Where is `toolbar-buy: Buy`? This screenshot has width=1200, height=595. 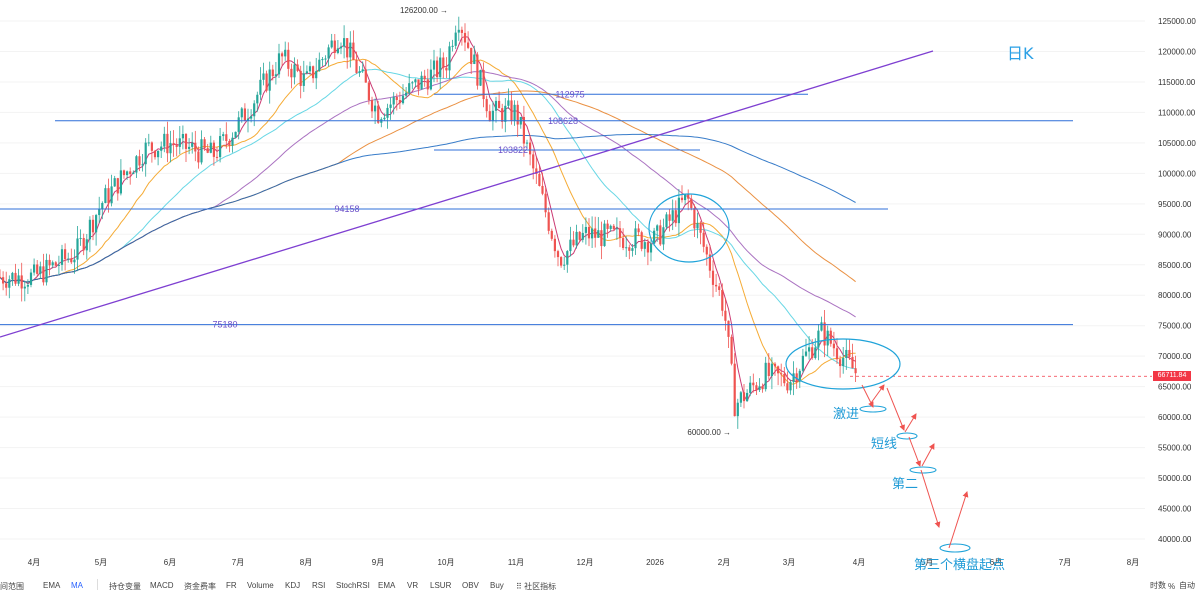 toolbar-buy: Buy is located at coordinates (497, 585).